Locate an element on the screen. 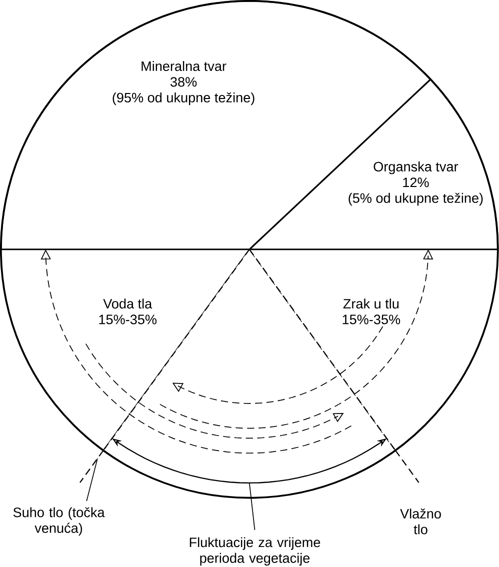 This screenshot has width=499, height=567. text: Fluktuacije za vrijeme perioda vegetacije is located at coordinates (255, 551).